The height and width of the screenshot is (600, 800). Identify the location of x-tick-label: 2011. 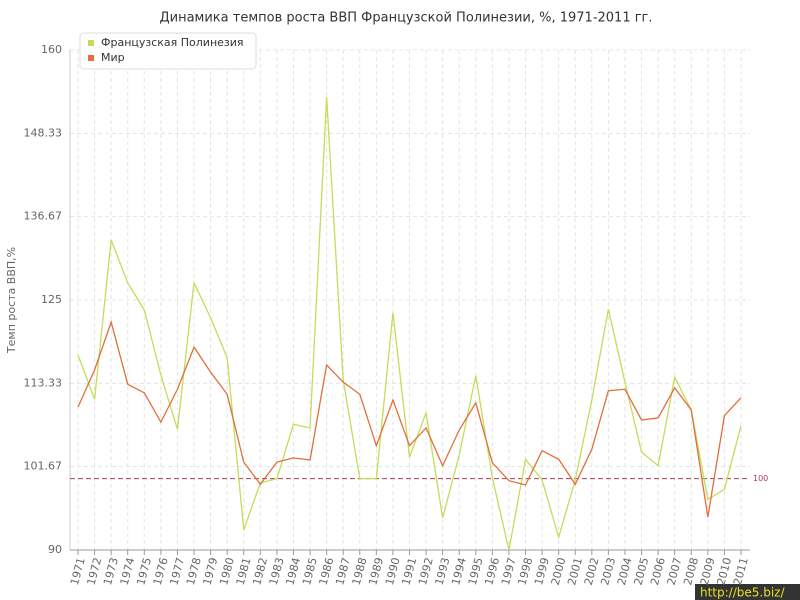
(741, 571).